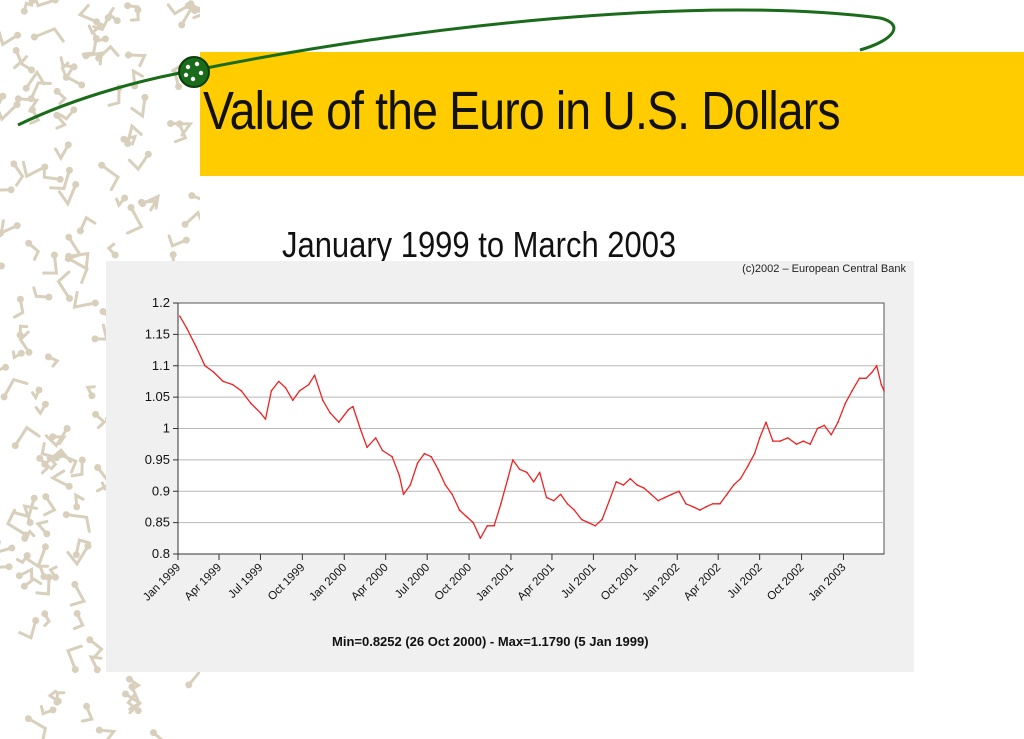 Image resolution: width=1024 pixels, height=739 pixels. Describe the element at coordinates (536, 582) in the screenshot. I see `x-tick-label: Apr 2001` at that location.